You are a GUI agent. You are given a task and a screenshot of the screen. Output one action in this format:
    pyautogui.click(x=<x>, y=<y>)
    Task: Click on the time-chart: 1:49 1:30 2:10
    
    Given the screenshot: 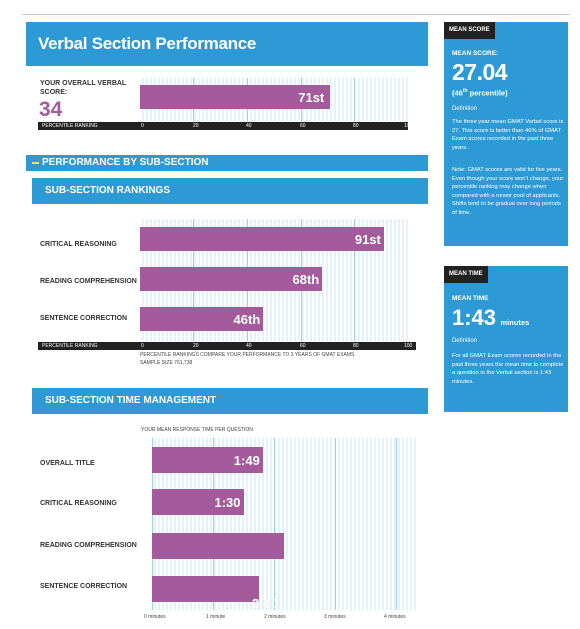 What is the action you would take?
    pyautogui.click(x=284, y=524)
    